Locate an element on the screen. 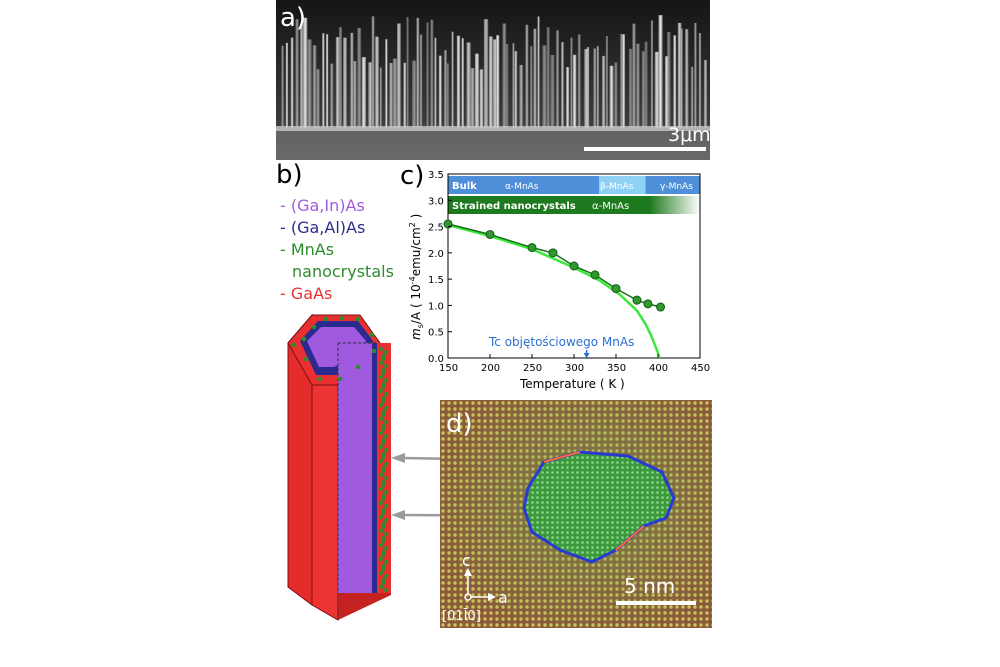 The height and width of the screenshot is (667, 1000). tc-arrow is located at coordinates (586, 354).